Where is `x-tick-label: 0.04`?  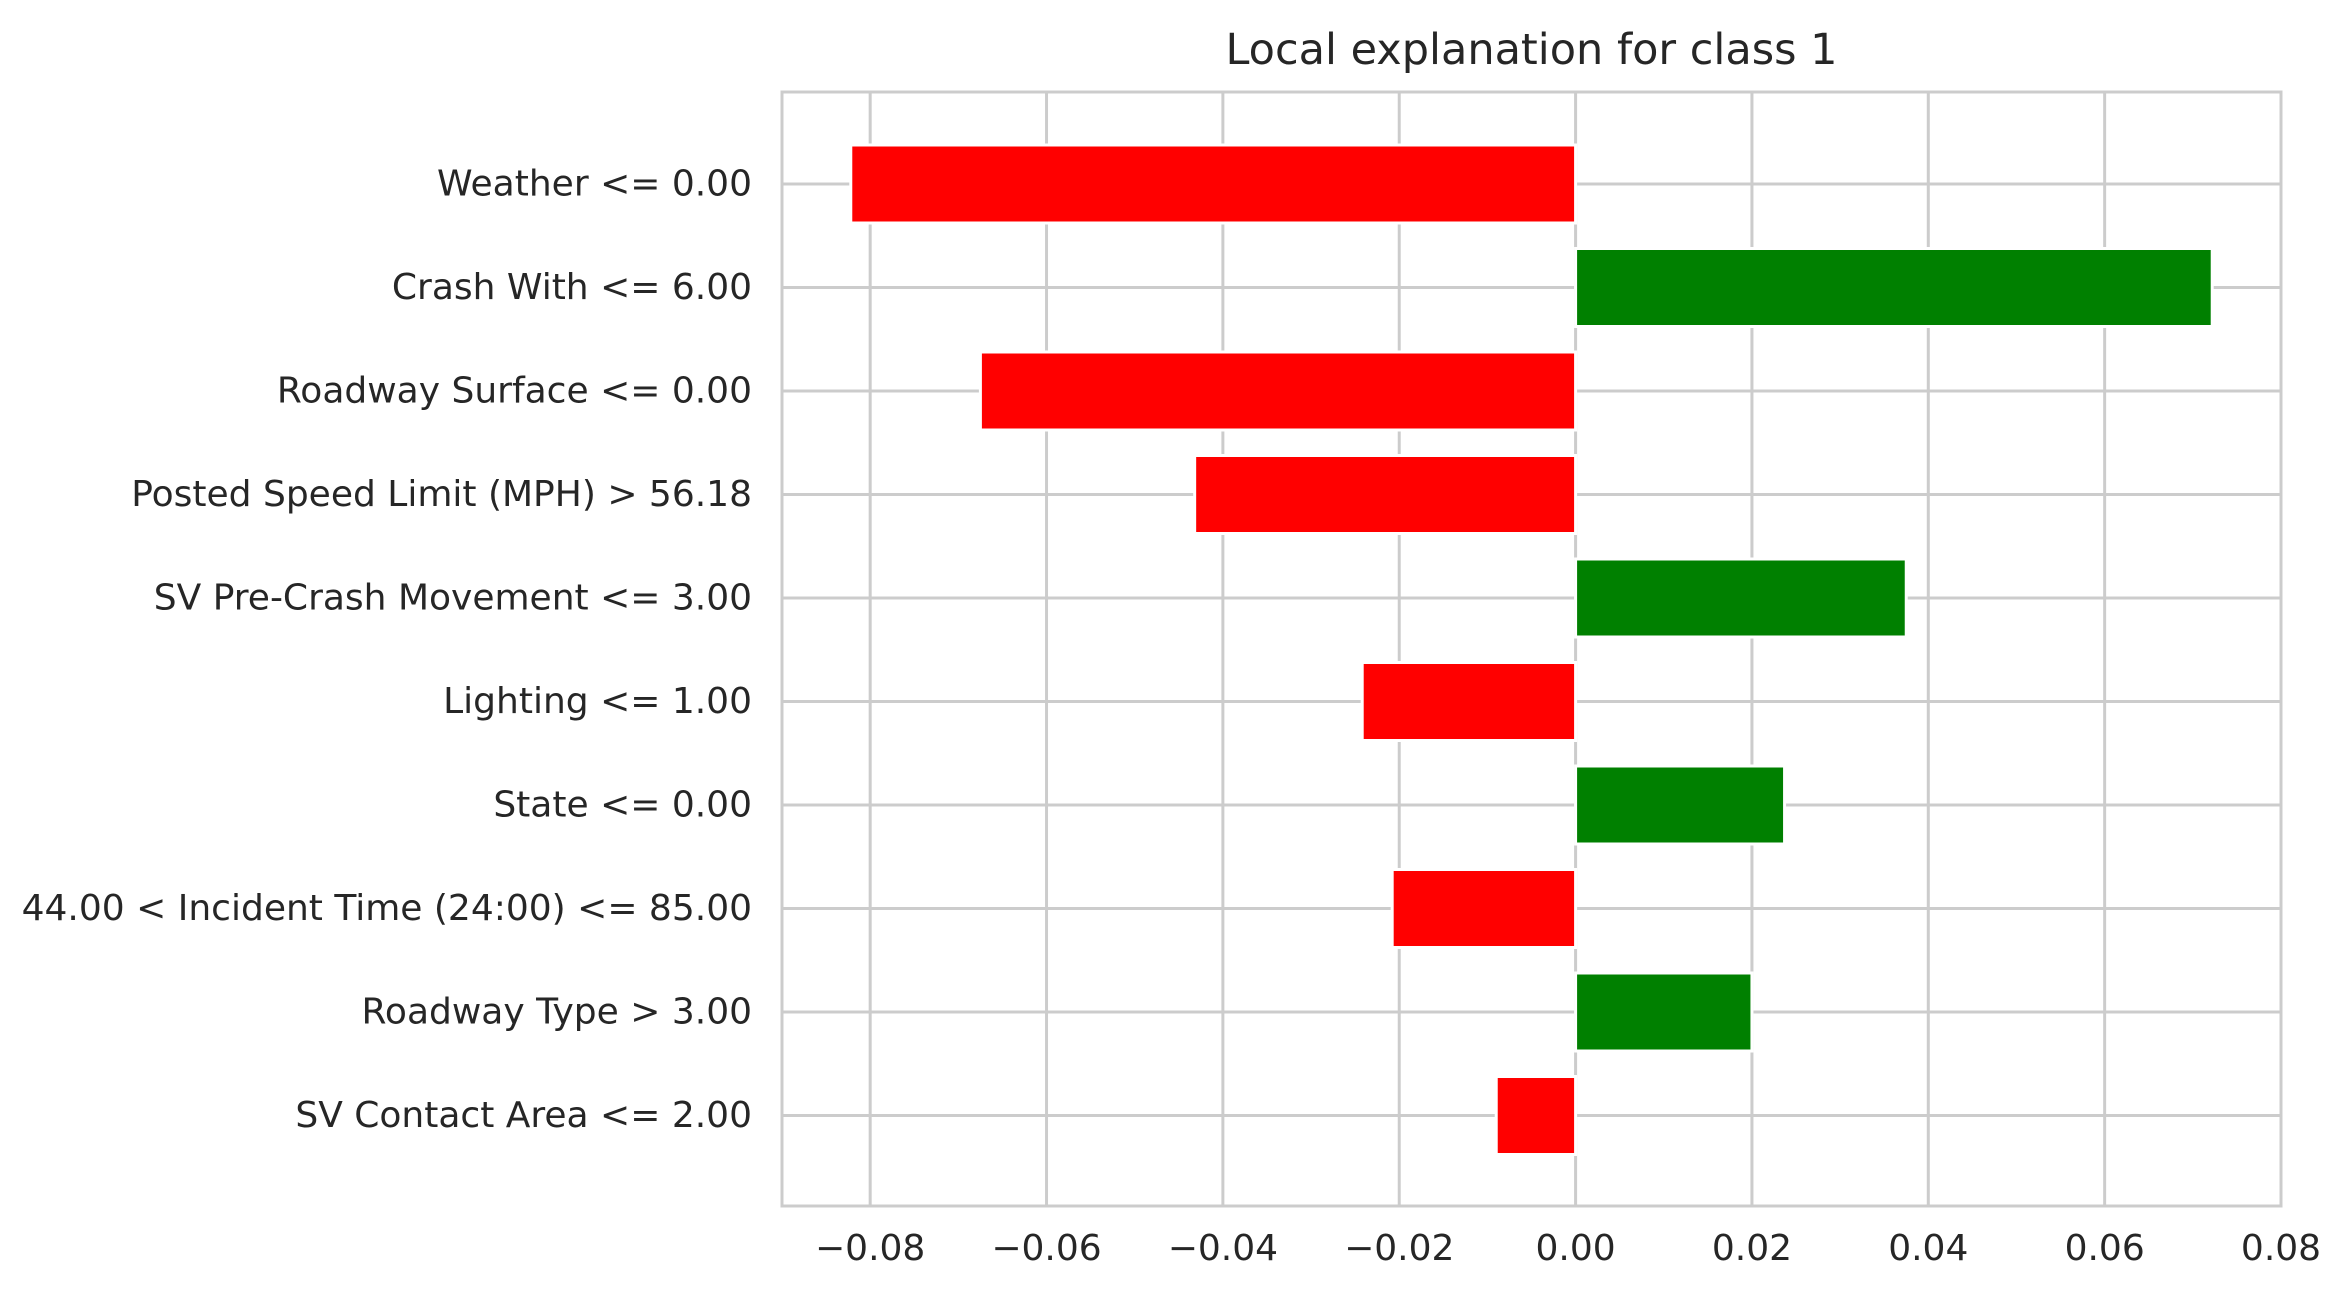 x-tick-label: 0.04 is located at coordinates (1928, 1248).